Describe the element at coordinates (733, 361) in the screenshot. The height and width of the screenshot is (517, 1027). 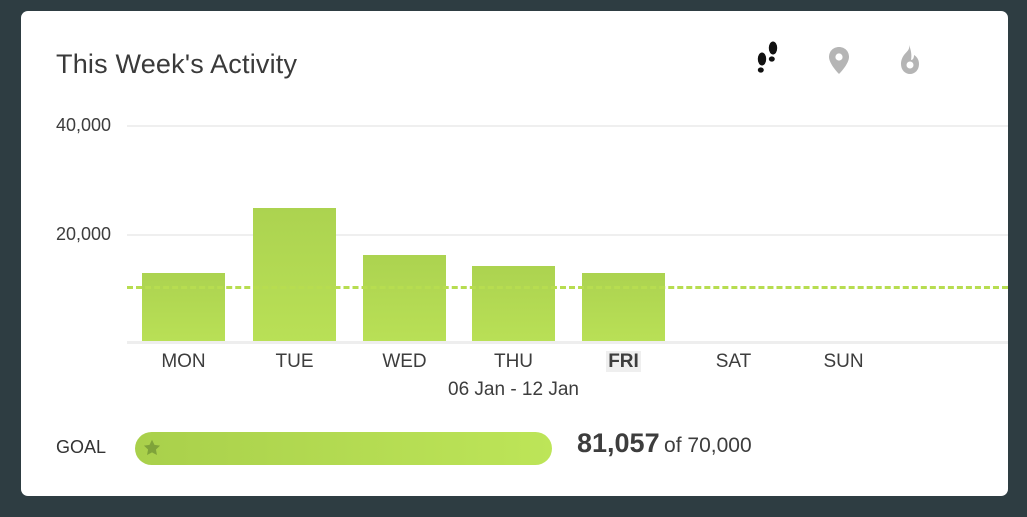
I see `x-label-sat: SAT` at that location.